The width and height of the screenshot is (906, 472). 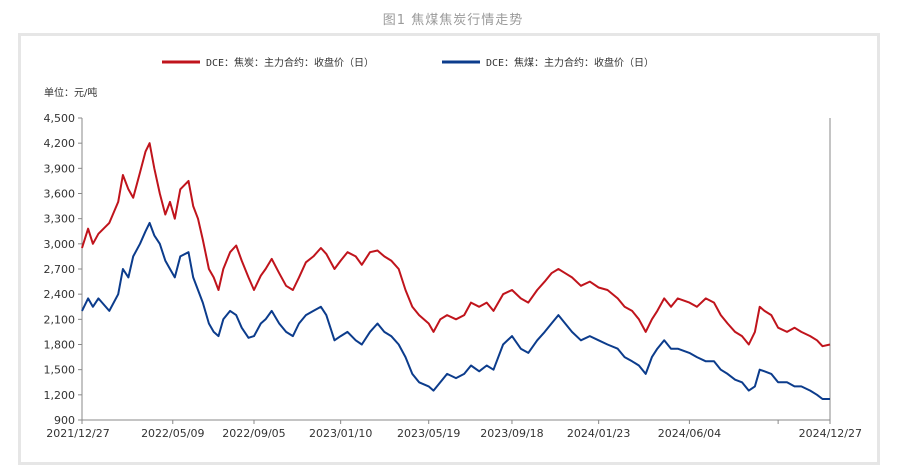 What do you see at coordinates (570, 62) in the screenshot?
I see `legend-label-coking-coal: DCE：焦煤：主力合约：收盘价（日）` at bounding box center [570, 62].